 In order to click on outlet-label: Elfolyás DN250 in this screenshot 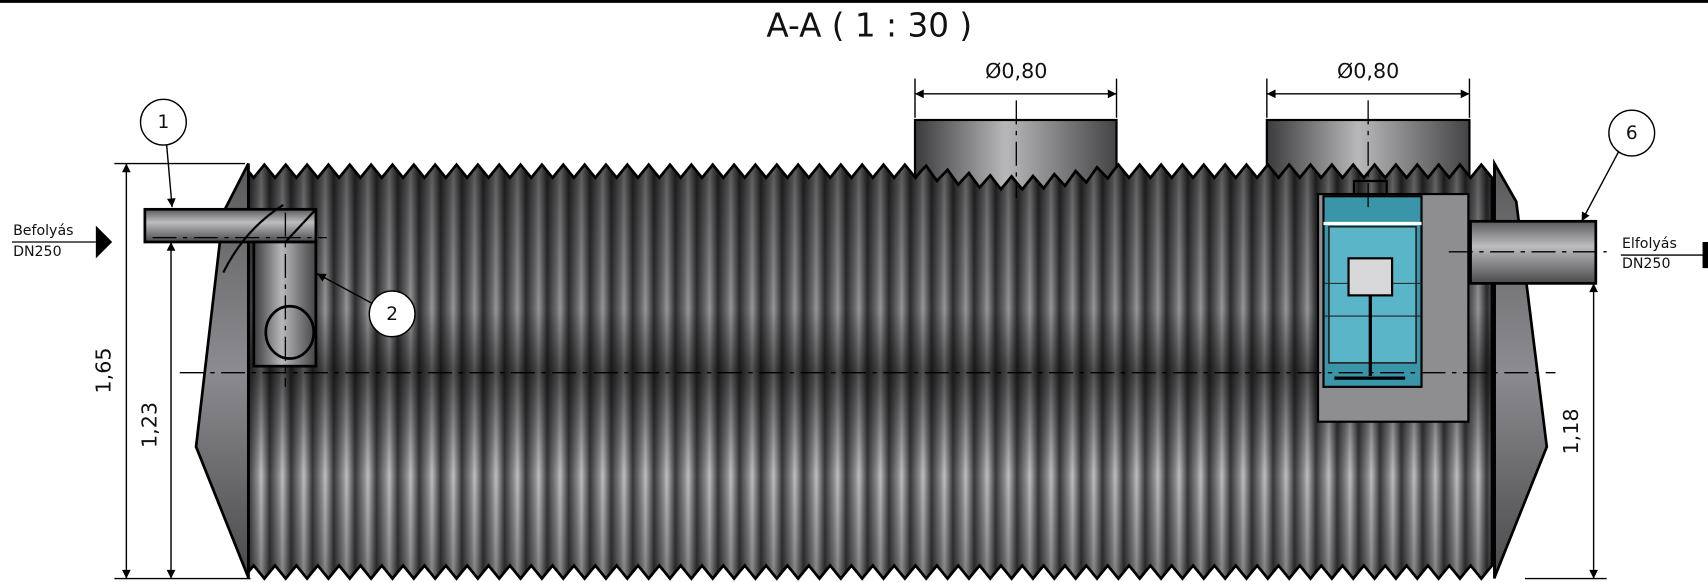, I will do `click(1664, 254)`.